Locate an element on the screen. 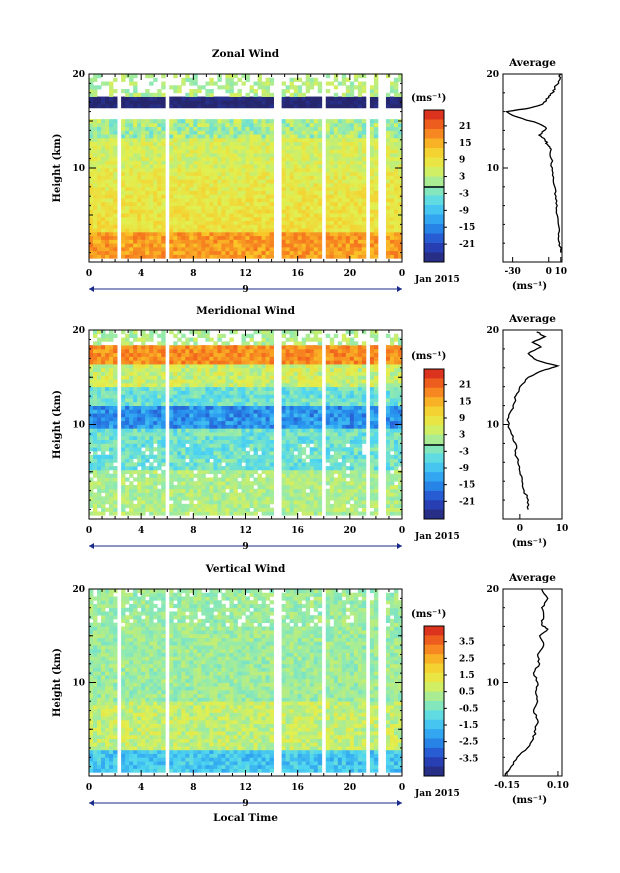 The image size is (620, 873). date-label: Jan 2015 is located at coordinates (437, 280).